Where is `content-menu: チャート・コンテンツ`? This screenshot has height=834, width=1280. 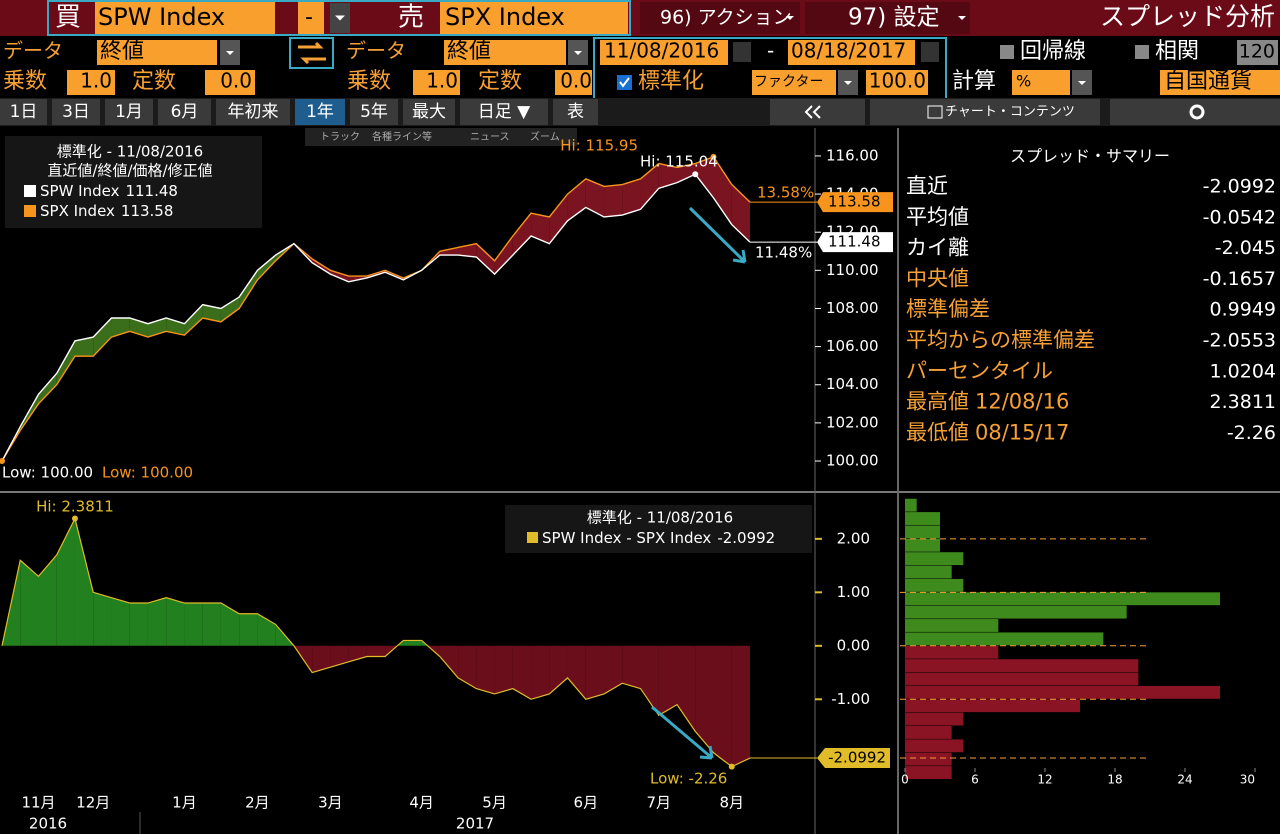
content-menu: チャート・コンテンツ is located at coordinates (1010, 112).